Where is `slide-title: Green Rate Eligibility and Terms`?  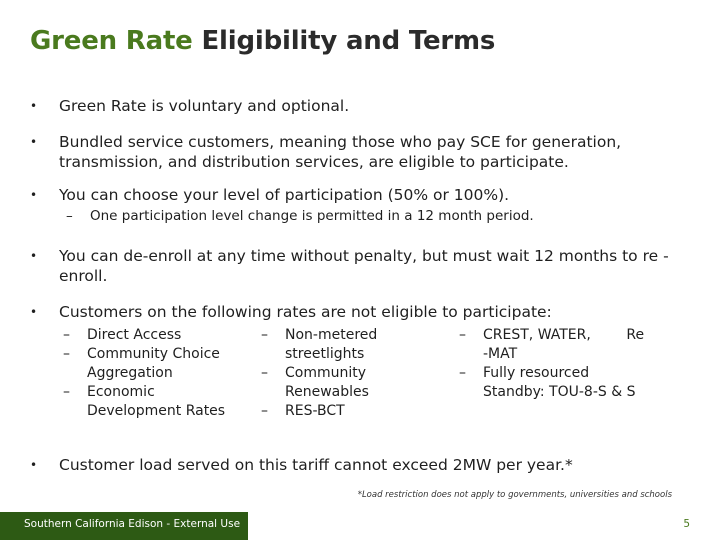
slide-title: Green Rate Eligibility and Terms is located at coordinates (262, 41).